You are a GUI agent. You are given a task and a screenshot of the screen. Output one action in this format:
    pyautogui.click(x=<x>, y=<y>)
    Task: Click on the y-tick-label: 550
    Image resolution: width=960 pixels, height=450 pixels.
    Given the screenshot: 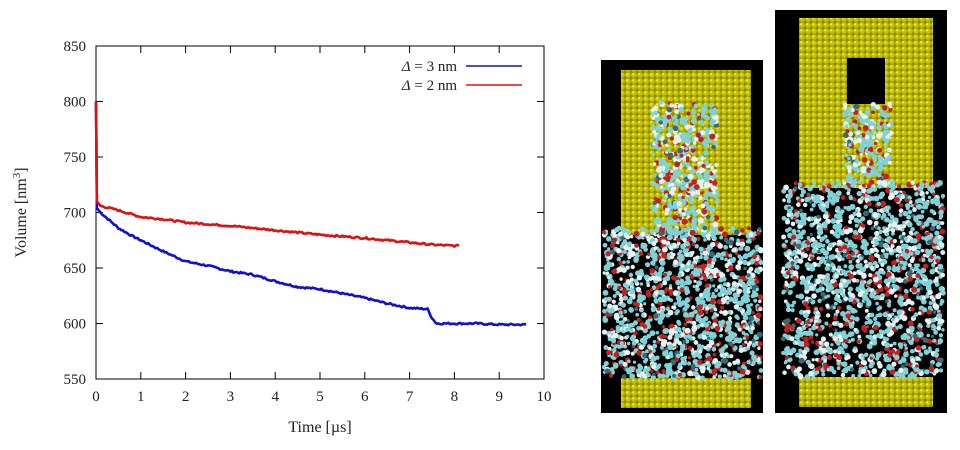 What is the action you would take?
    pyautogui.click(x=75, y=380)
    